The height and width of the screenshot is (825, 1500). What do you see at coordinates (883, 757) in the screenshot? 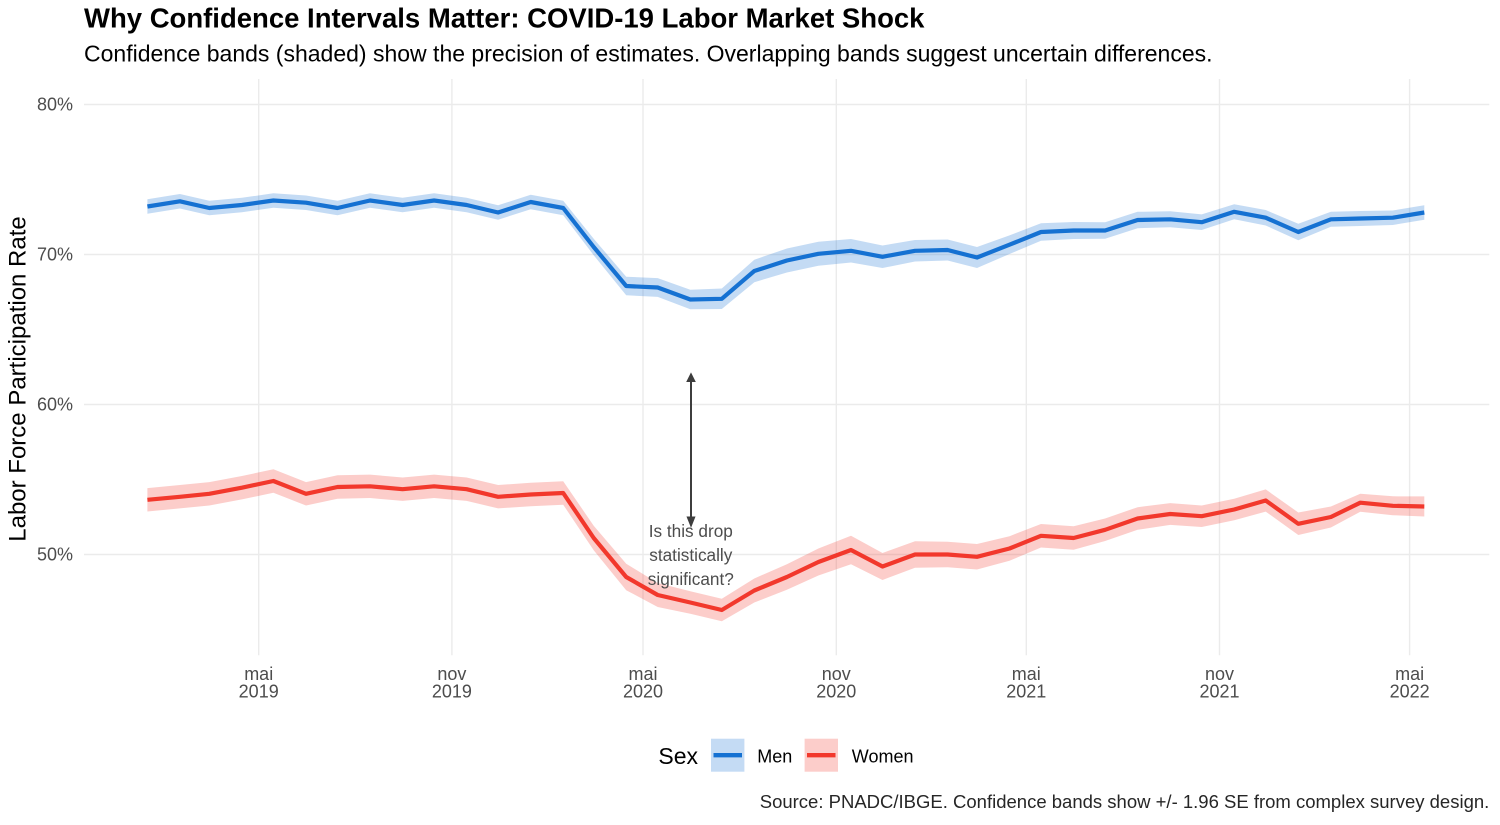
I see `svg-text: Women` at bounding box center [883, 757].